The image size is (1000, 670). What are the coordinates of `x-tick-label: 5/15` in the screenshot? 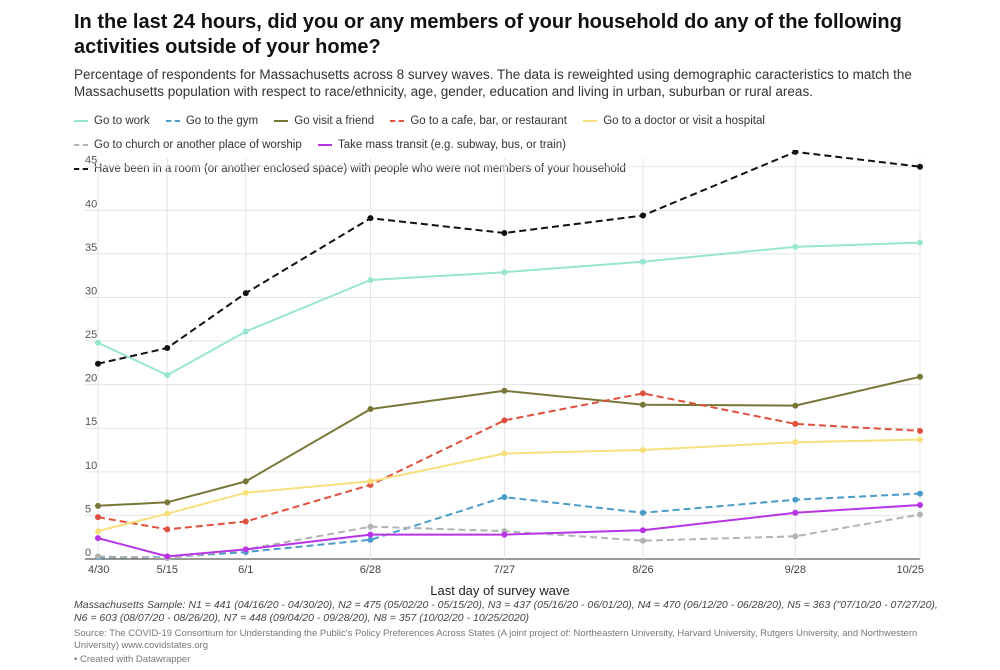 It's located at (167, 570).